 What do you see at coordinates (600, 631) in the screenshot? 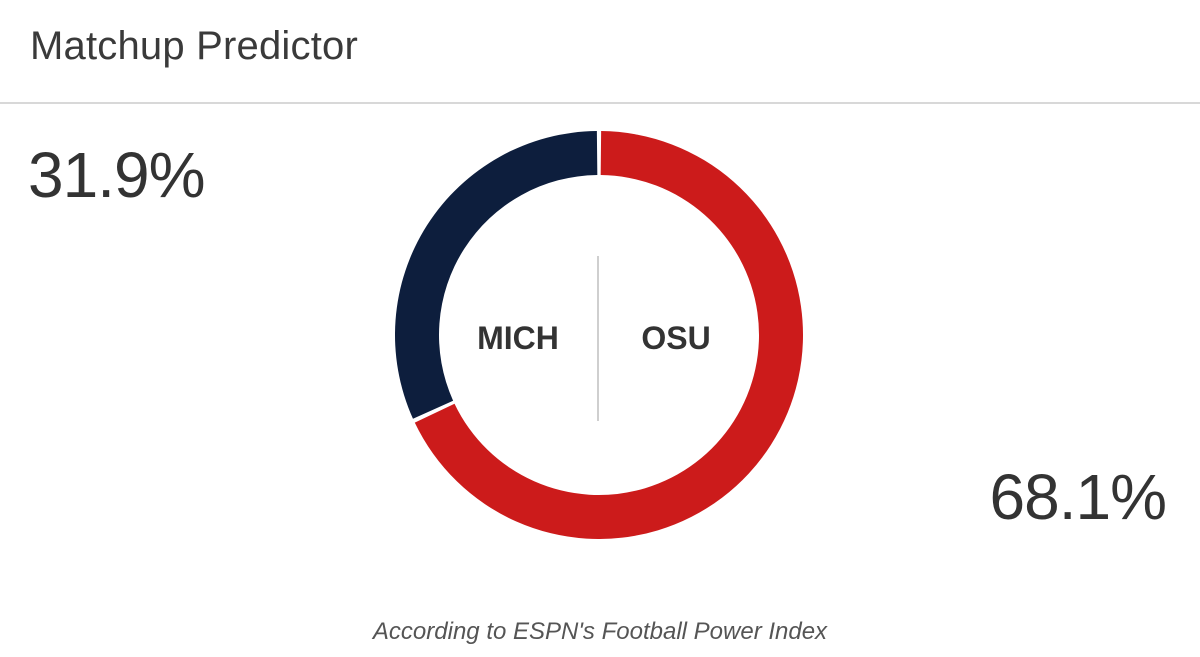
I see `footnote: According to ESPN's Football Power Index` at bounding box center [600, 631].